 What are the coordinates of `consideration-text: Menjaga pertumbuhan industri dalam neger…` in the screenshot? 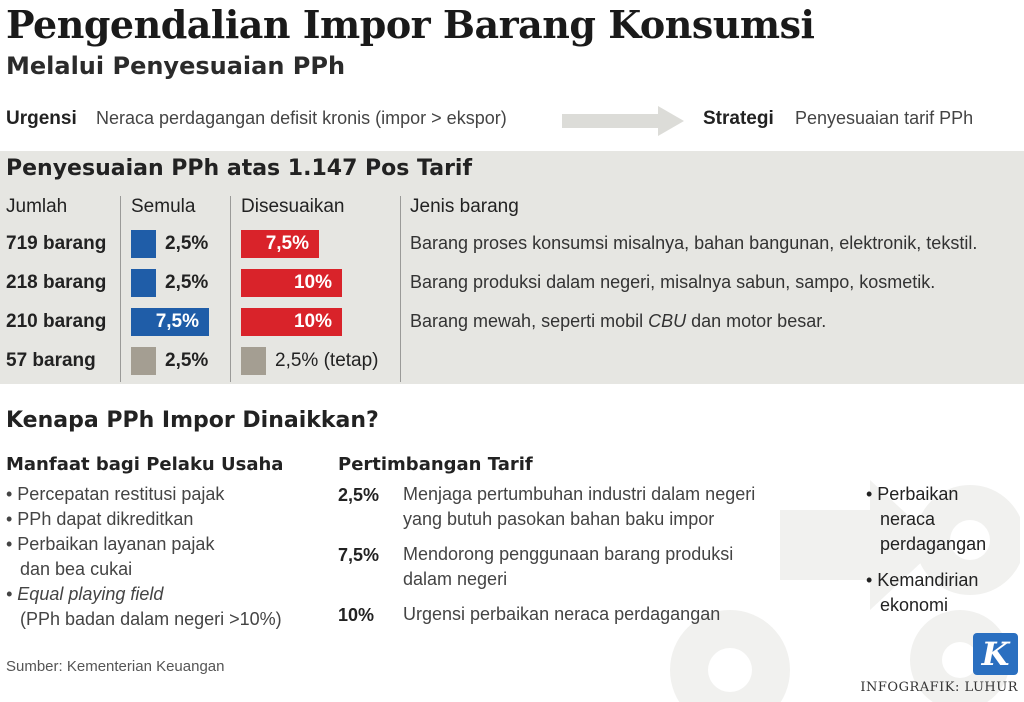 It's located at (603, 507).